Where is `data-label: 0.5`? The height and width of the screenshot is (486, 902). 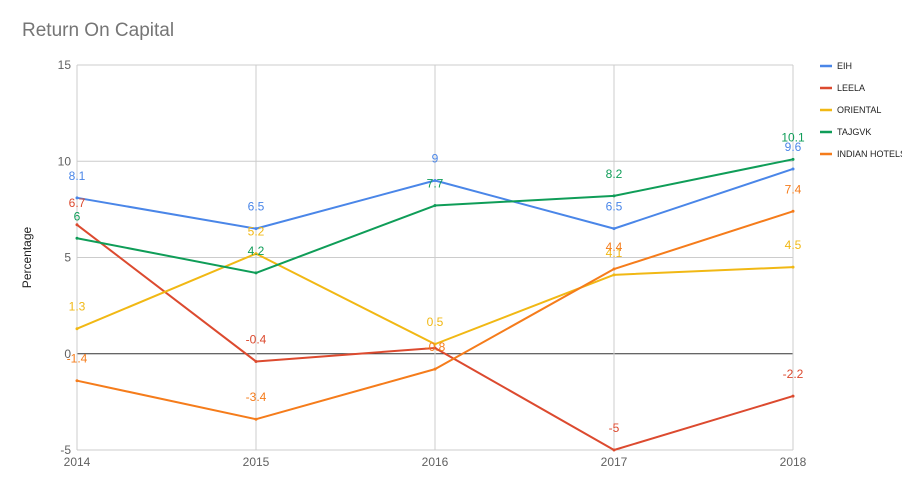 data-label: 0.5 is located at coordinates (435, 322).